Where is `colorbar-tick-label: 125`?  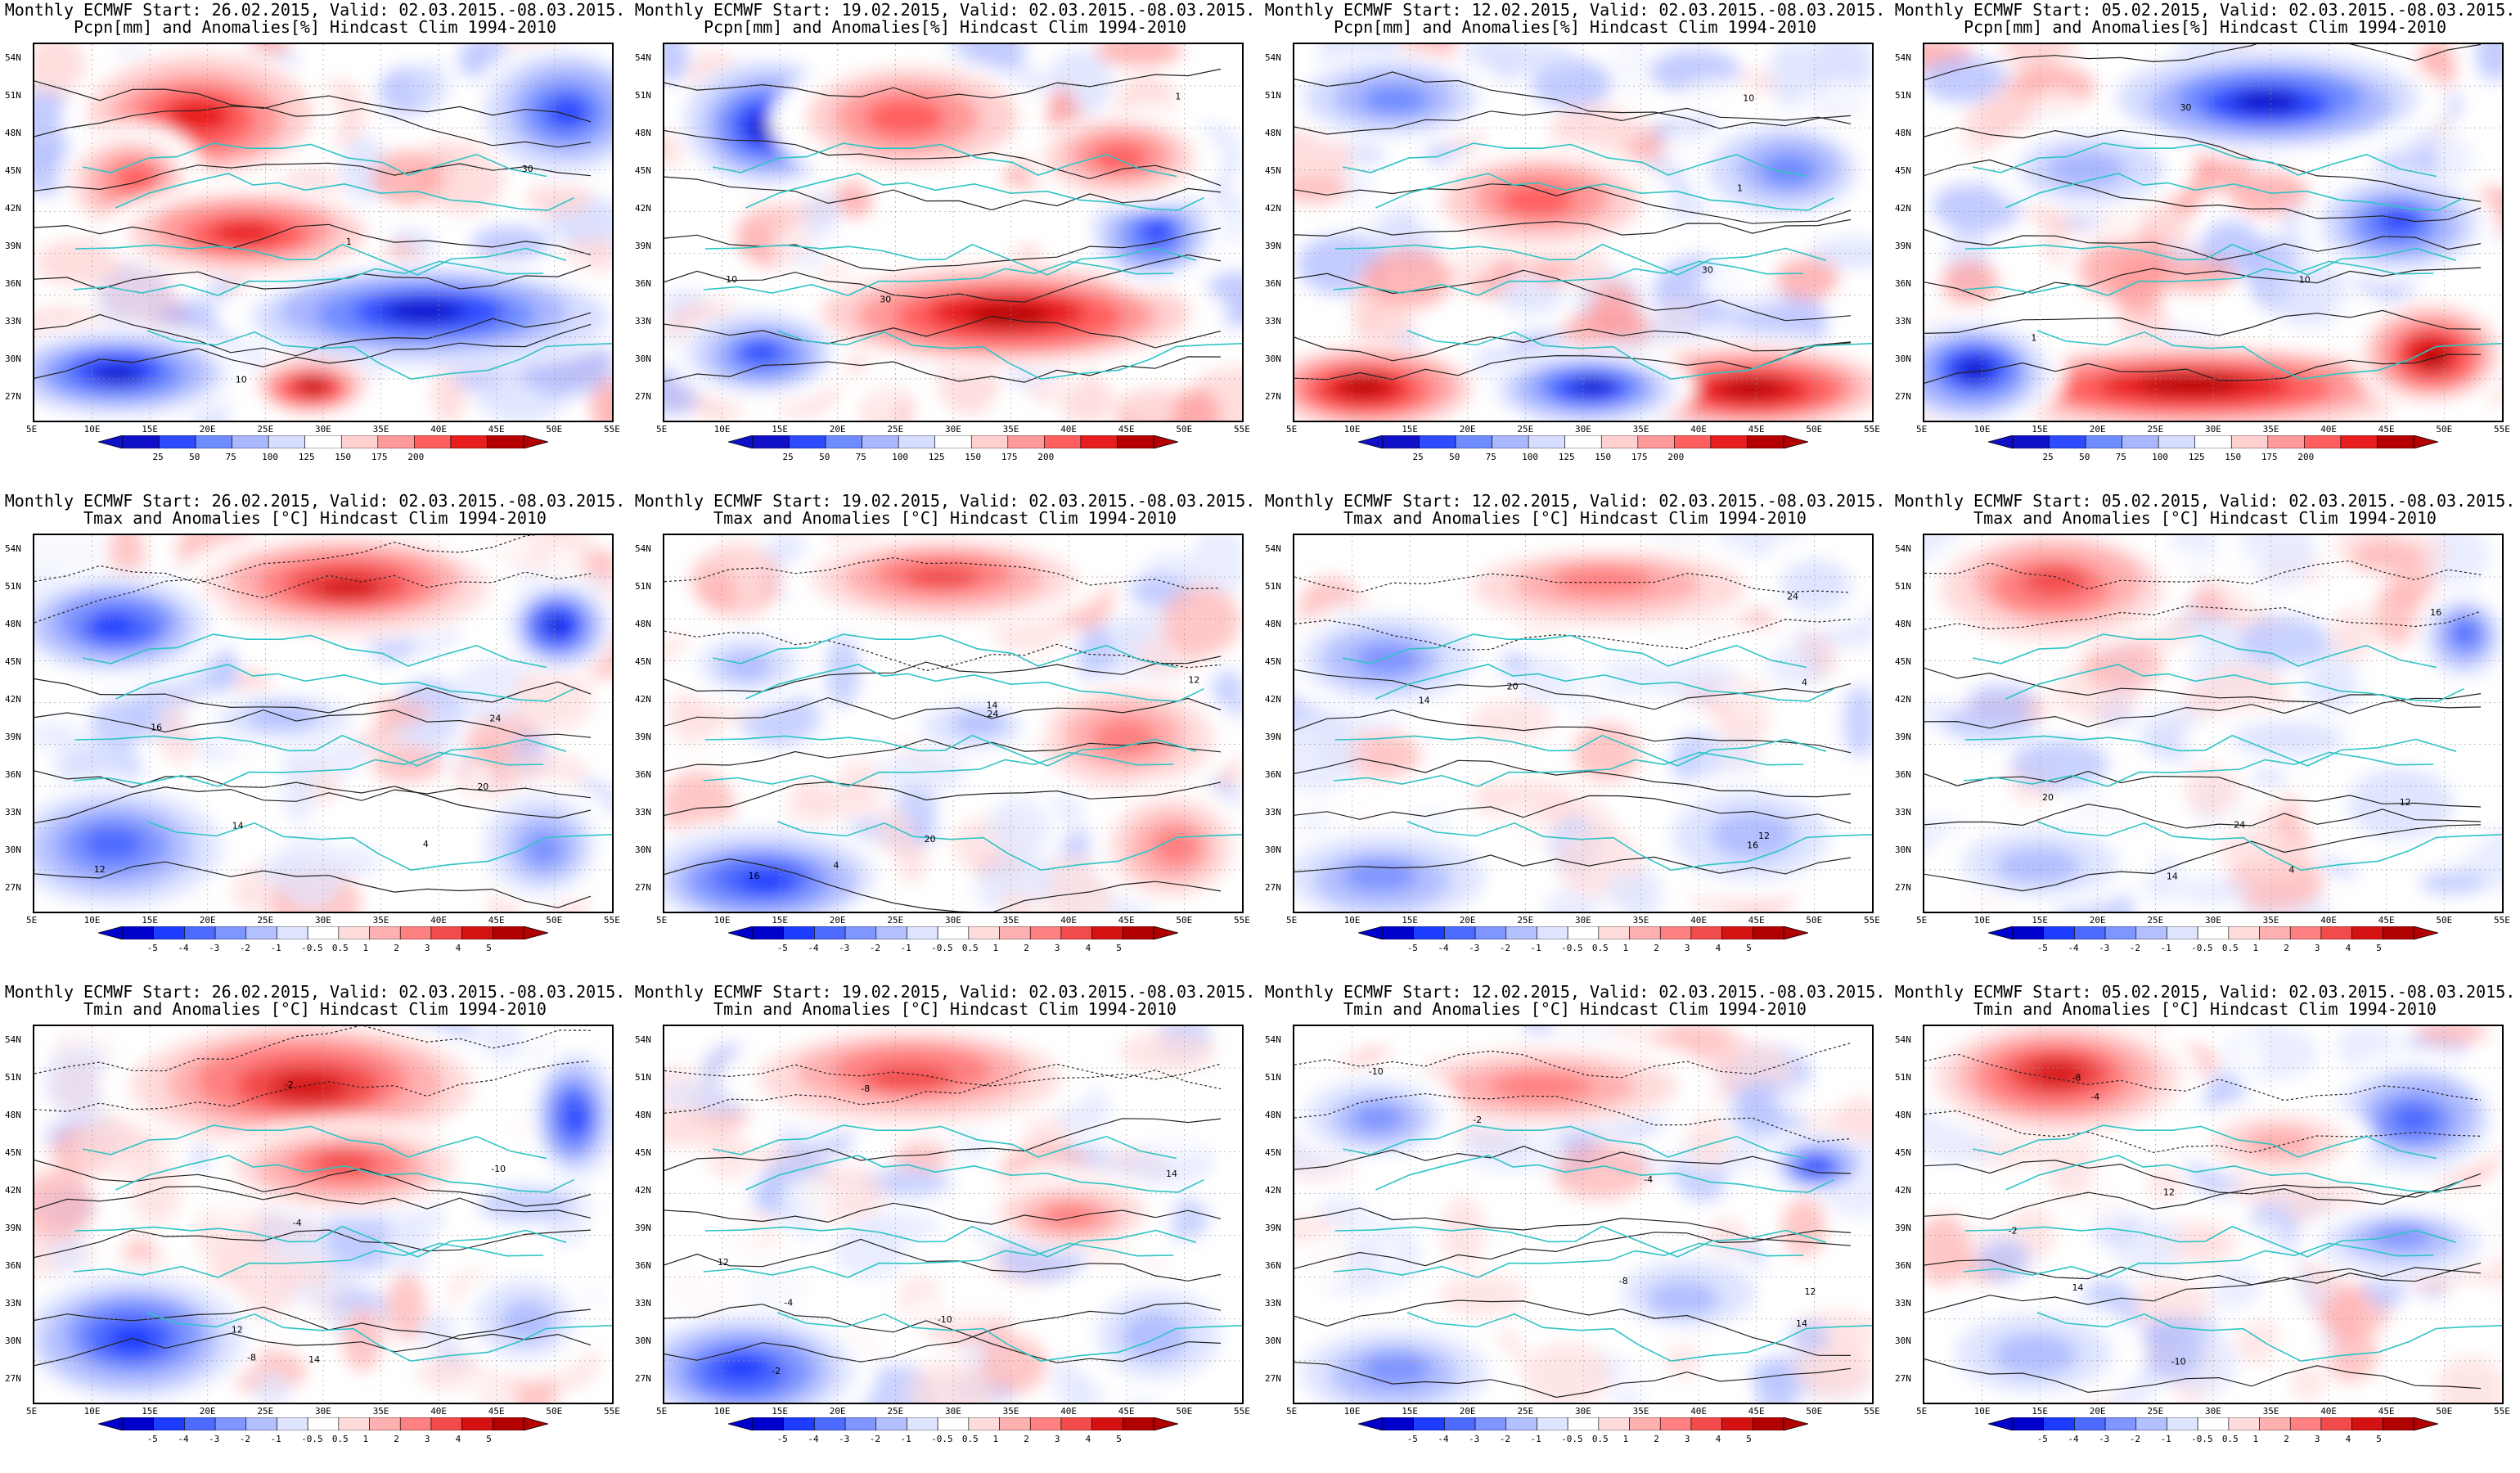
colorbar-tick-label: 125 is located at coordinates (2197, 457).